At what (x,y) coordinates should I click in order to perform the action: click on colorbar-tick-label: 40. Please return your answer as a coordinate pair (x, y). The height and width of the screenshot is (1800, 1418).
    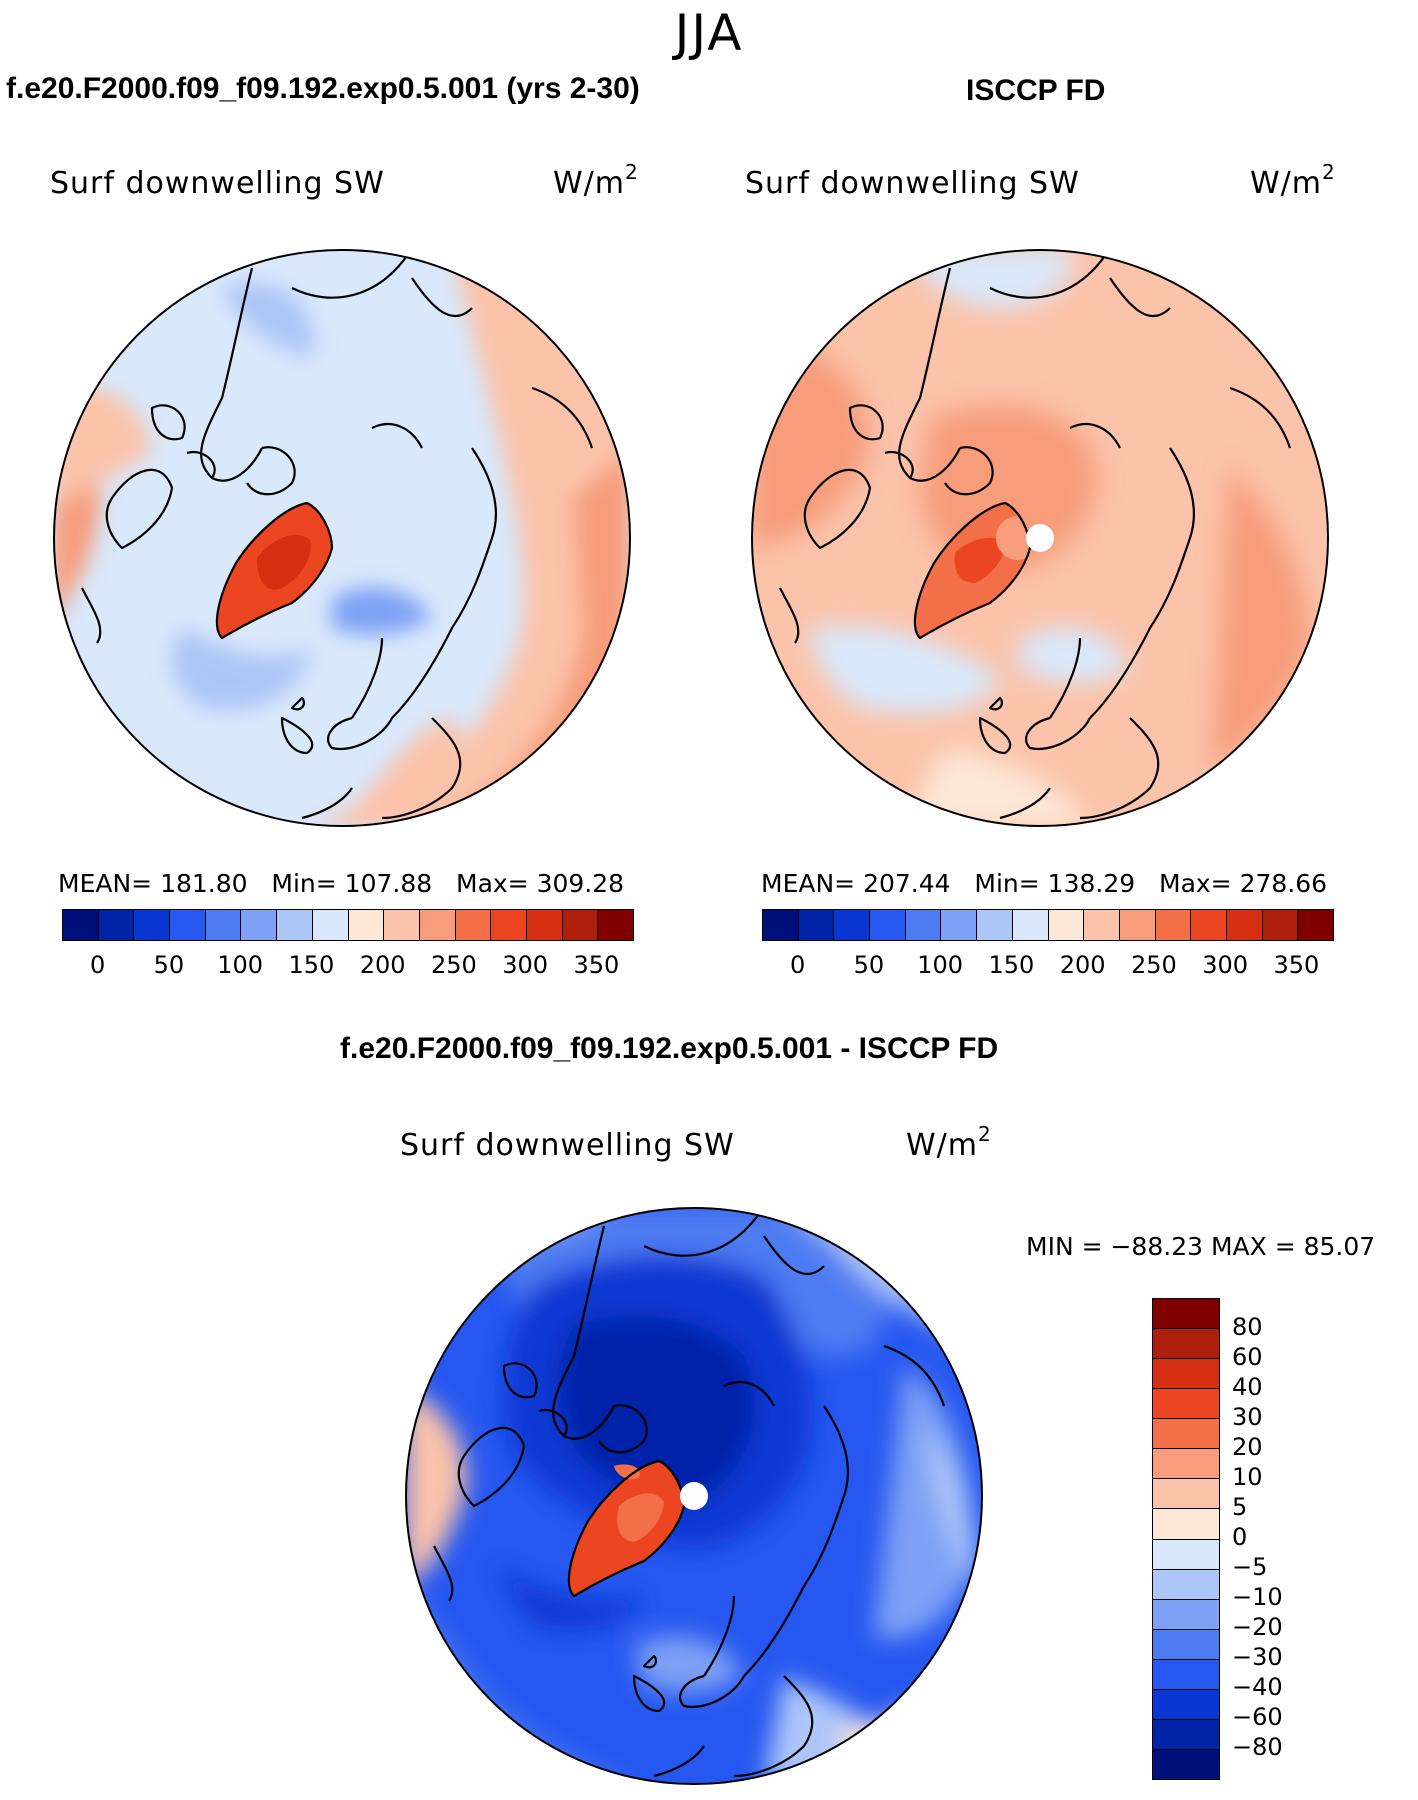
    Looking at the image, I should click on (1247, 1387).